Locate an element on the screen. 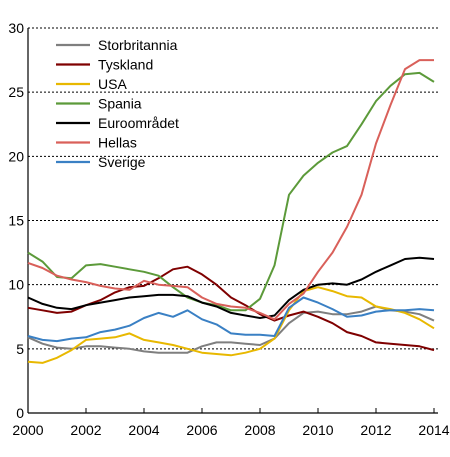 This screenshot has width=450, height=457. legend-label: Hellas is located at coordinates (117, 143).